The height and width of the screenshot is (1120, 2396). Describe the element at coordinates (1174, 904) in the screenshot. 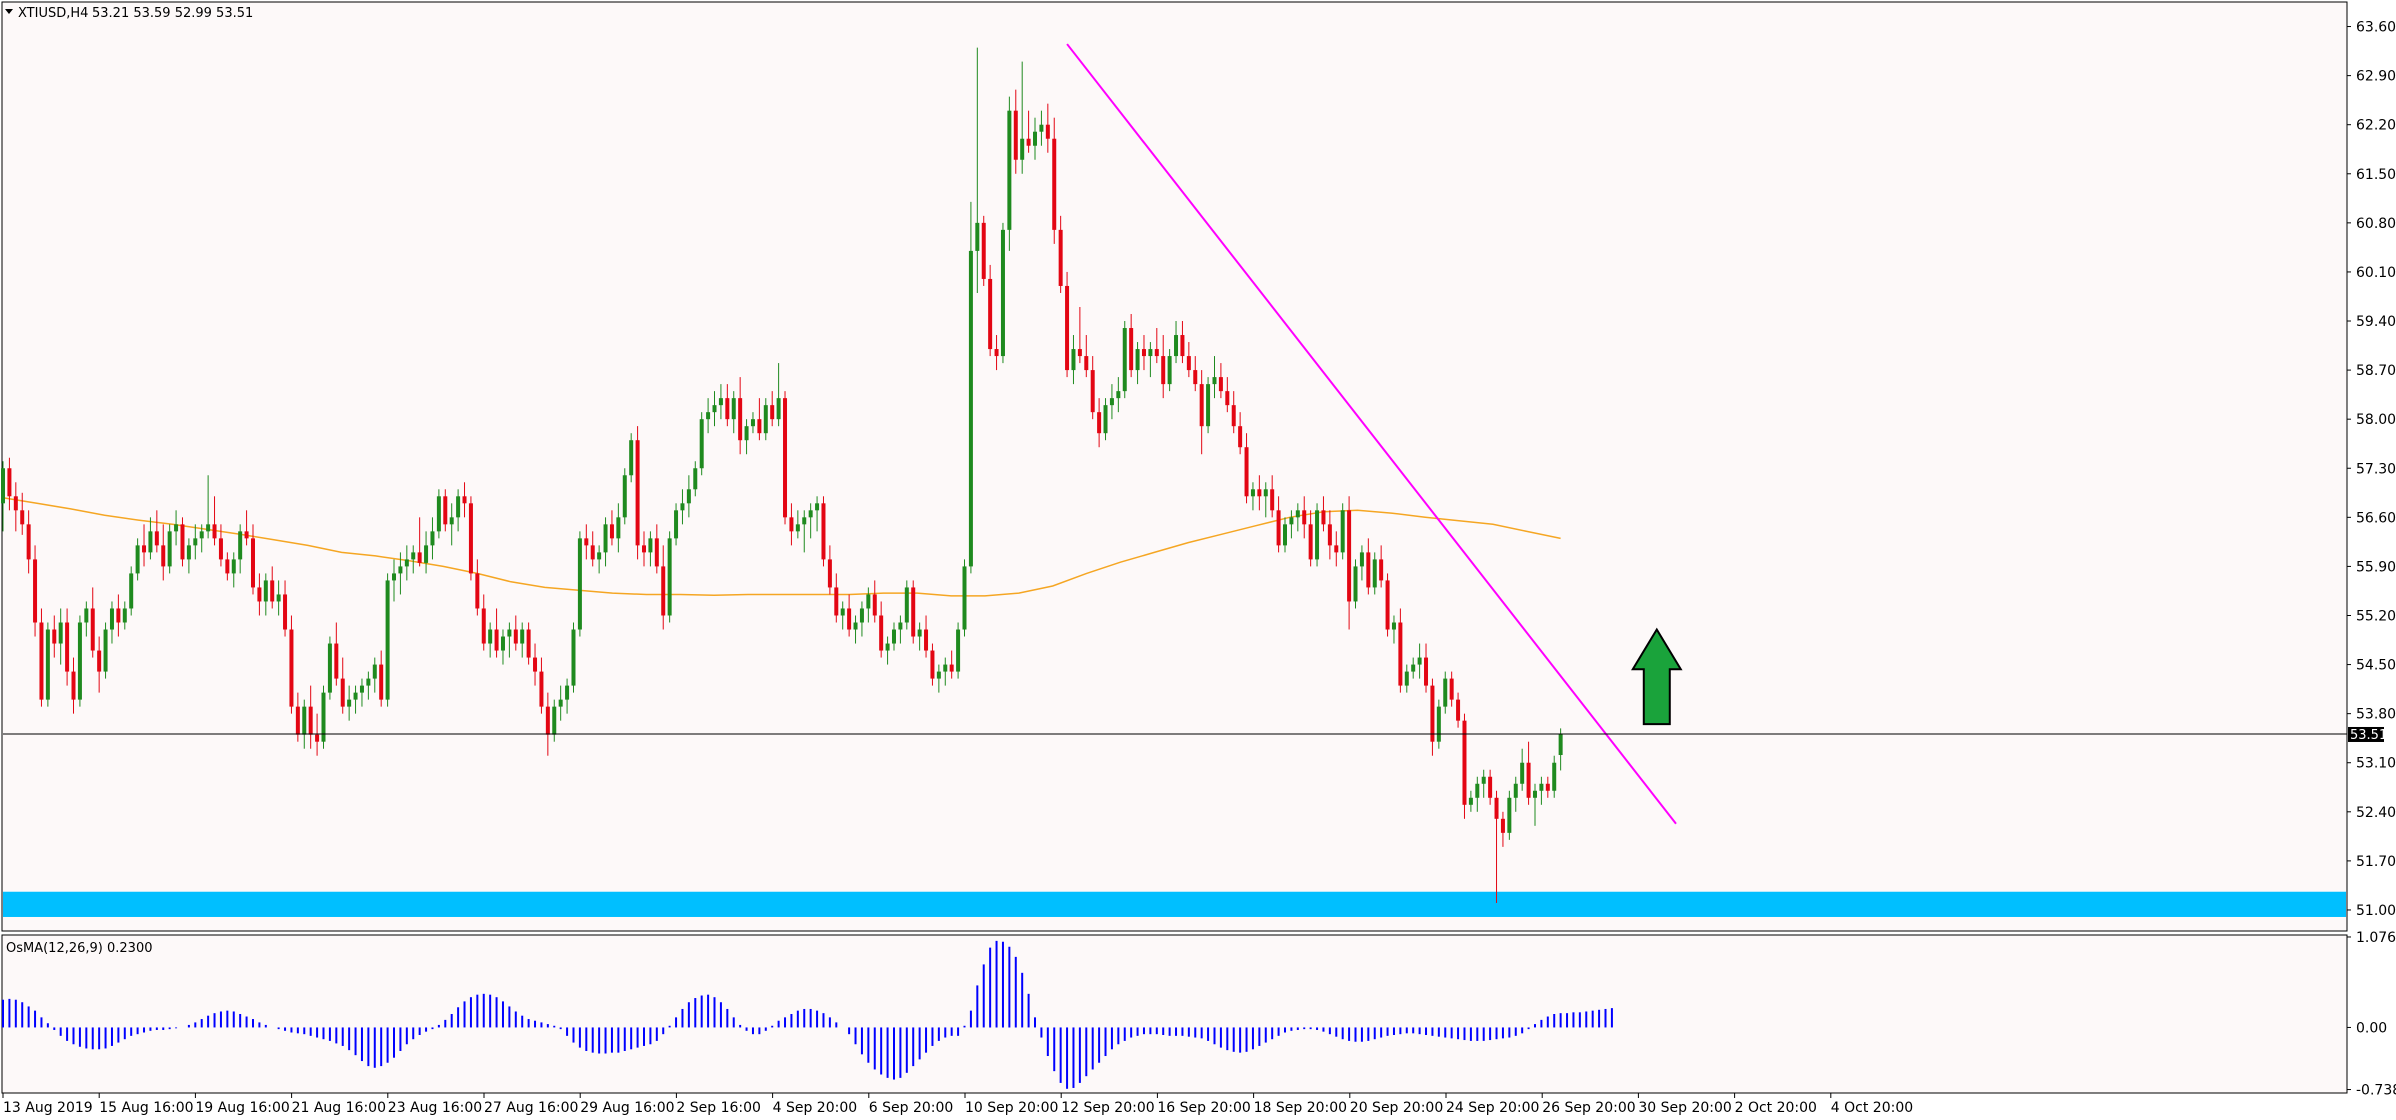

I see `support-zone` at that location.